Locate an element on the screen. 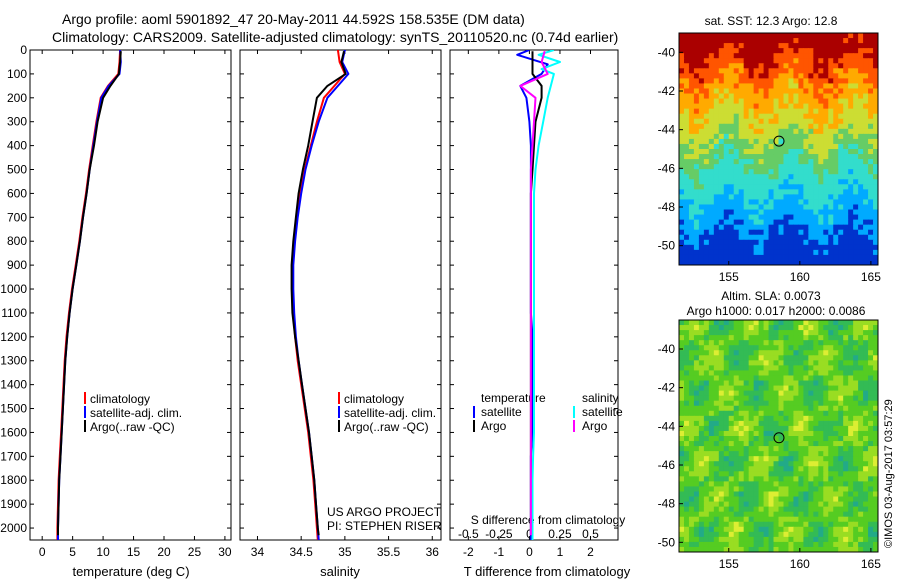  legend-t-satellite-label: satellite is located at coordinates (501, 412).